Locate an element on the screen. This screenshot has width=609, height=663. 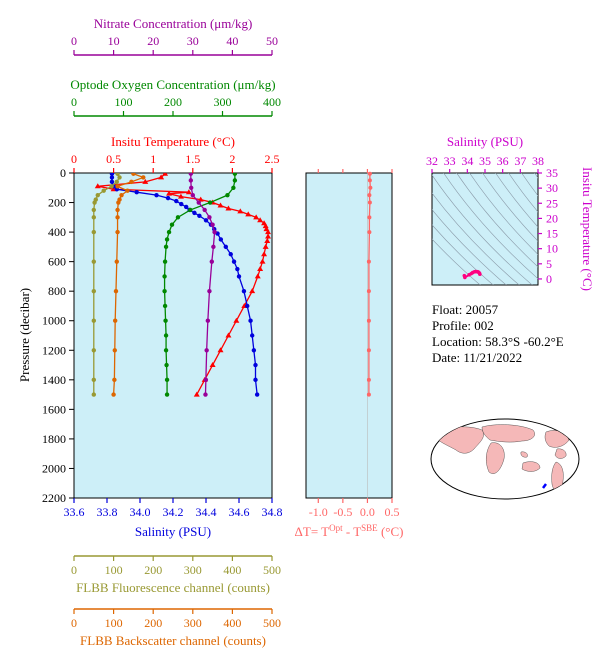
salinity-axis-label: Salinity (PSU) is located at coordinates (173, 531).